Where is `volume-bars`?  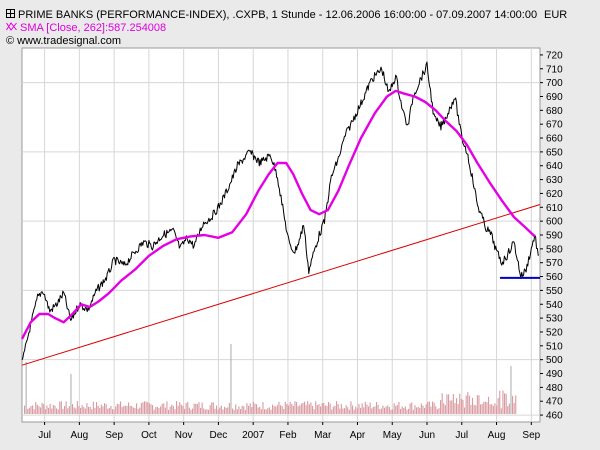 volume-bars is located at coordinates (270, 379).